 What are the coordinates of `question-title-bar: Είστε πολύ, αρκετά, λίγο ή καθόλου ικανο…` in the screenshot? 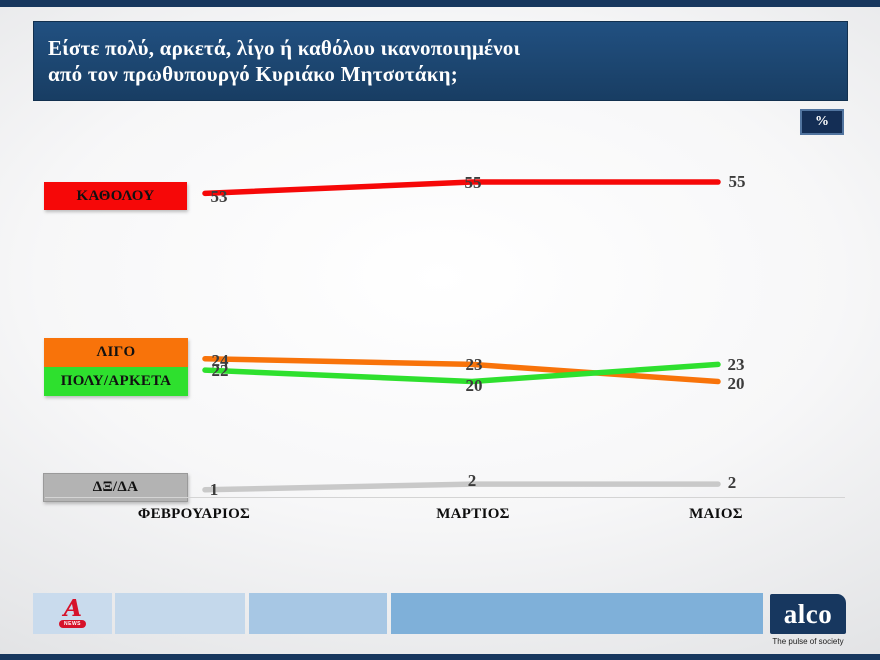 It's located at (440, 61).